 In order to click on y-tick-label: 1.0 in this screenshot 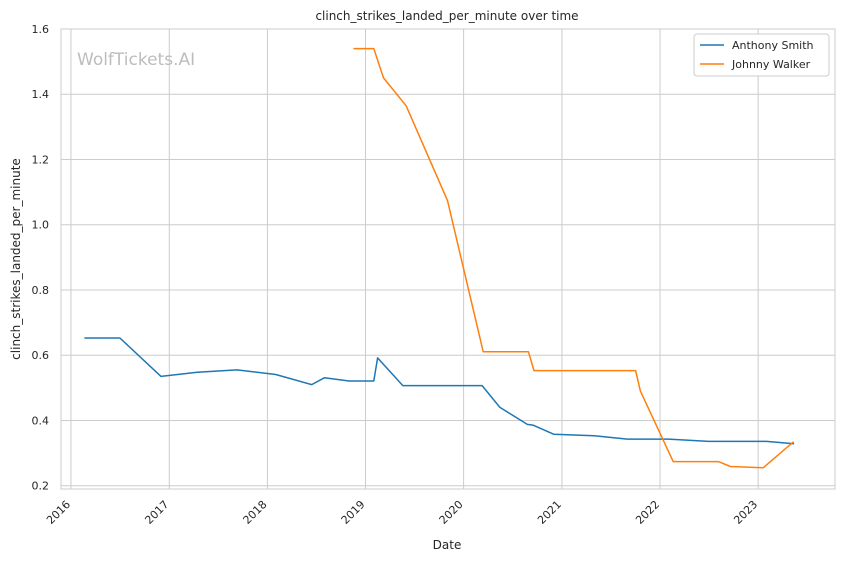, I will do `click(41, 225)`.